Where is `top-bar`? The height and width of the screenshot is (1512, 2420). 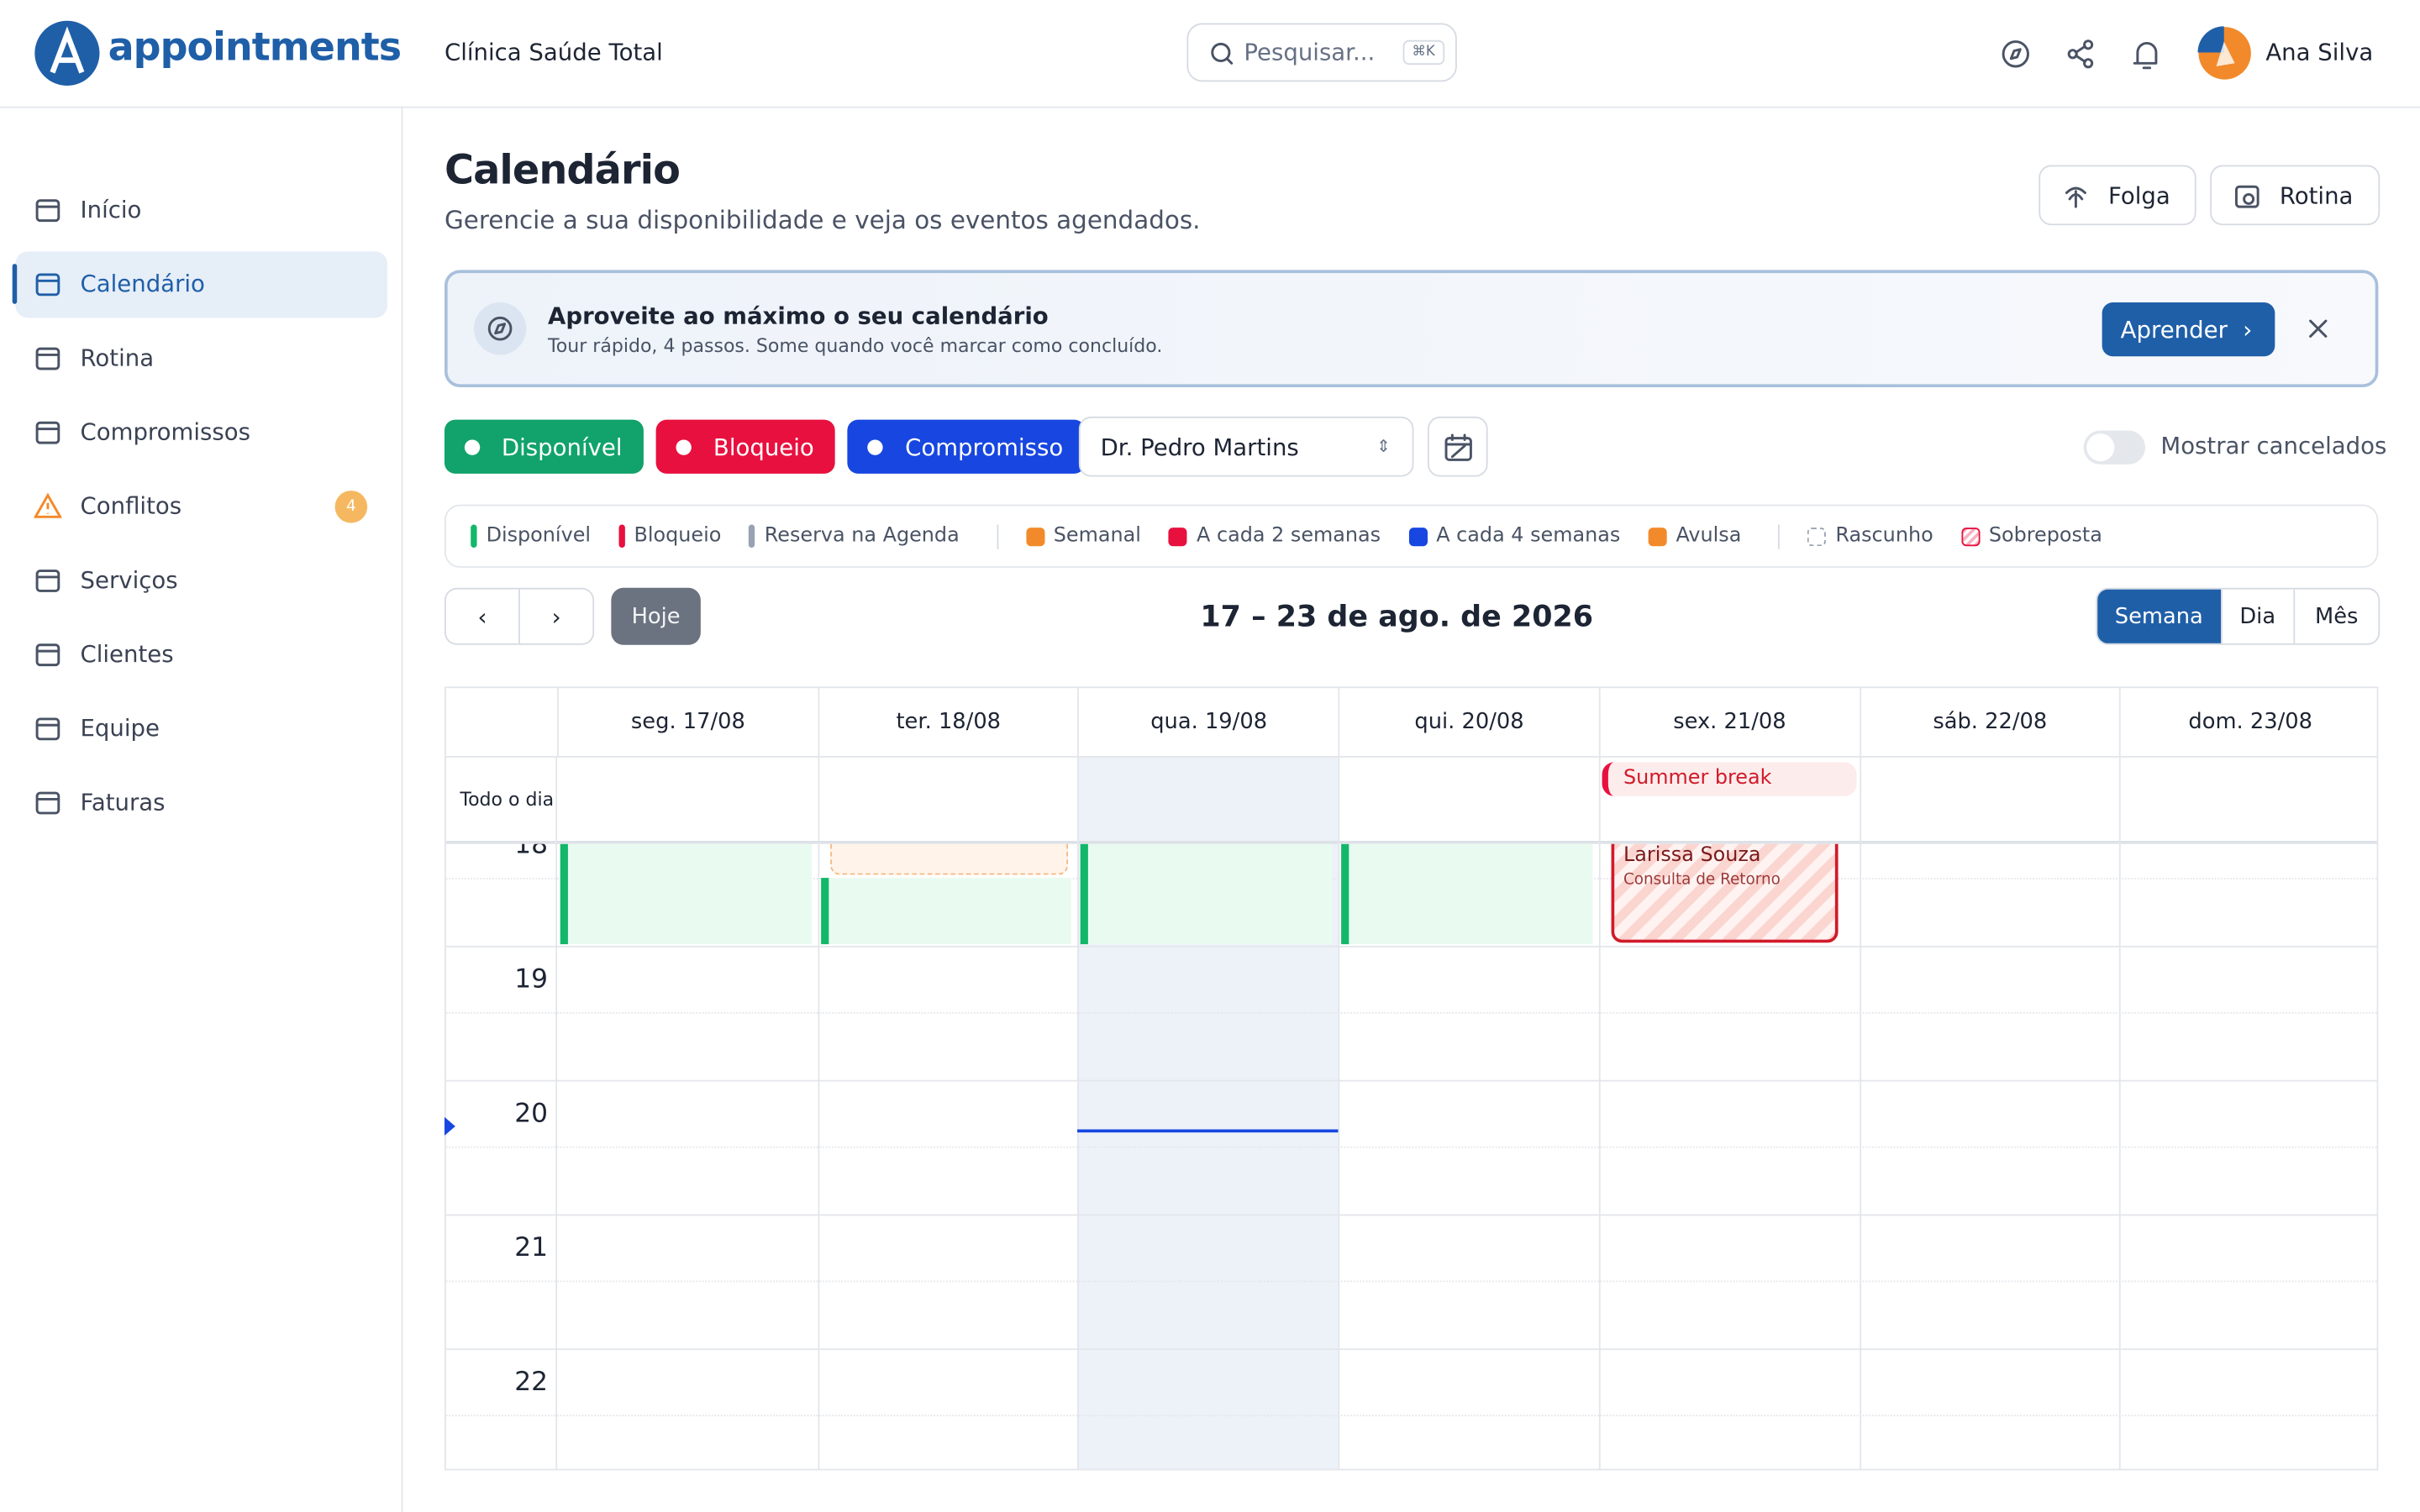 top-bar is located at coordinates (1210, 54).